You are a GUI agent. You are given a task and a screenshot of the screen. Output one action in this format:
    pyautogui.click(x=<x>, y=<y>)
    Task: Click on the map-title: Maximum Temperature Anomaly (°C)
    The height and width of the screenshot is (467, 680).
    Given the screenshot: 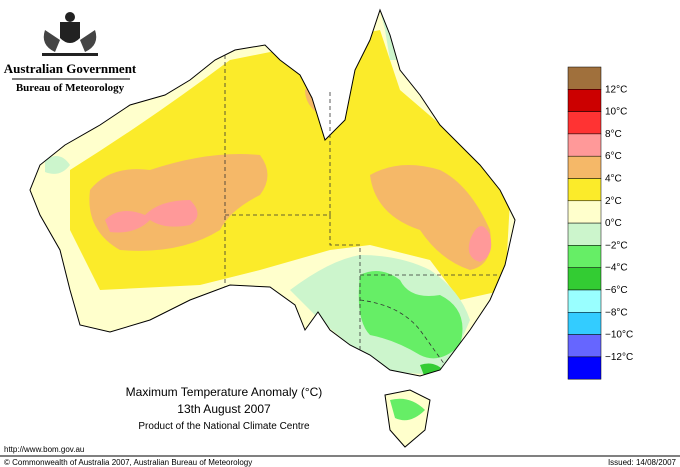 What is the action you would take?
    pyautogui.click(x=224, y=392)
    